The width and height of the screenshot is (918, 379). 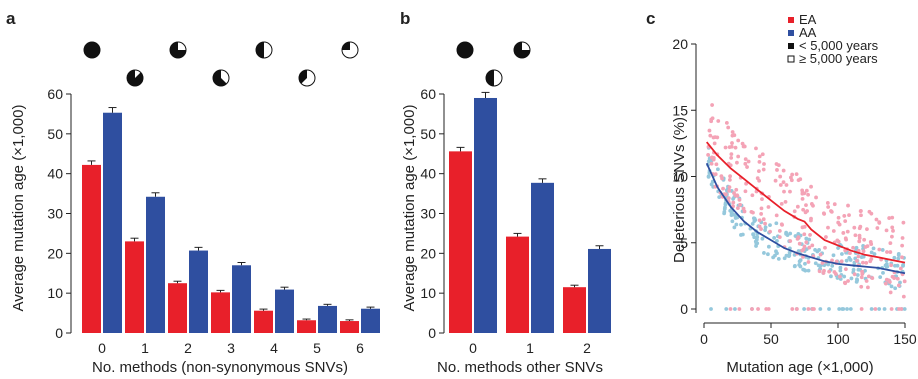 What do you see at coordinates (650, 18) in the screenshot?
I see `panel-label-c: c` at bounding box center [650, 18].